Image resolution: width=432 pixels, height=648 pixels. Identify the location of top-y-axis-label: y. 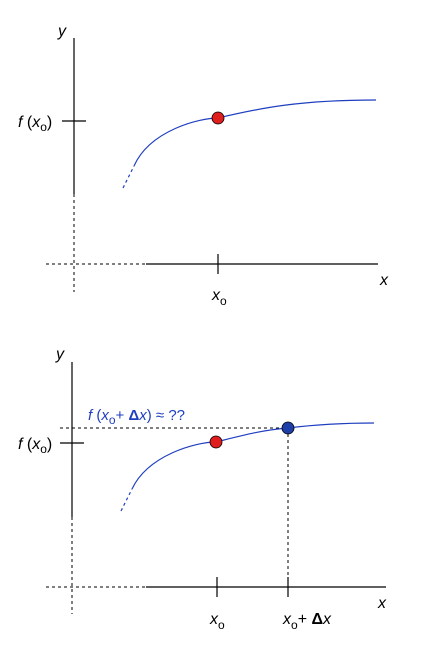
(62, 31).